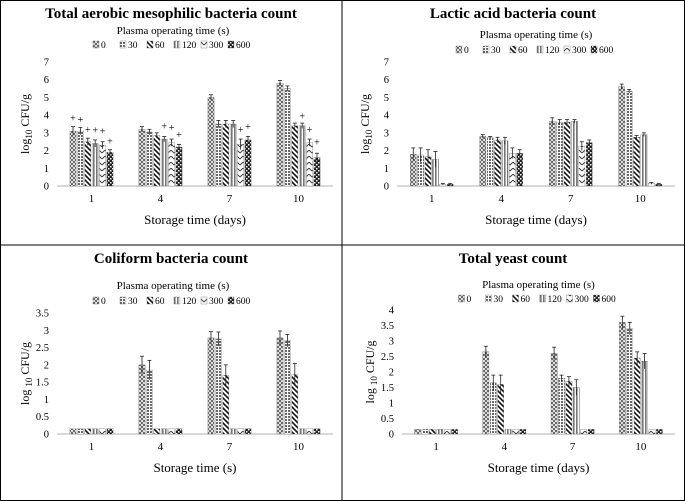 The image size is (685, 501). Describe the element at coordinates (194, 467) in the screenshot. I see `x-axis-label: Storage time (s)` at that location.